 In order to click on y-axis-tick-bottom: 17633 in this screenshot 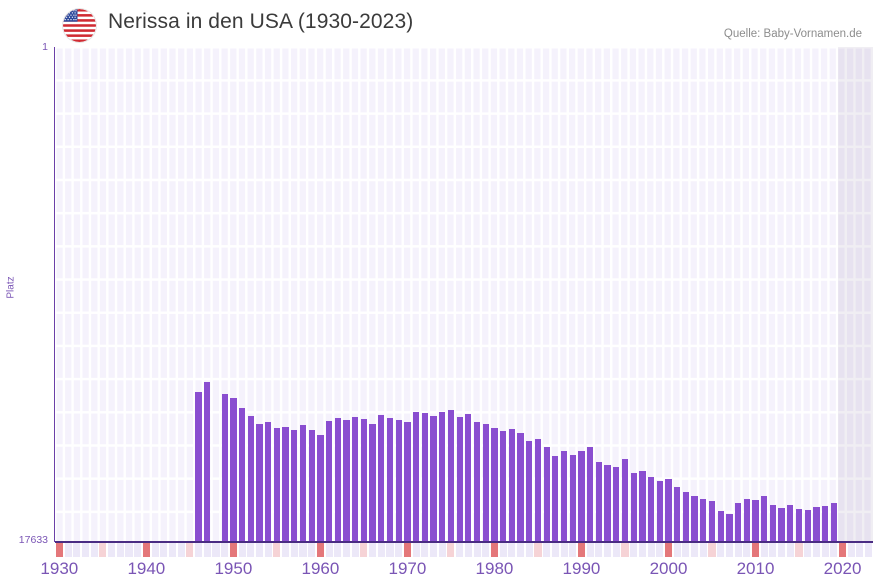, I will do `click(33, 540)`.